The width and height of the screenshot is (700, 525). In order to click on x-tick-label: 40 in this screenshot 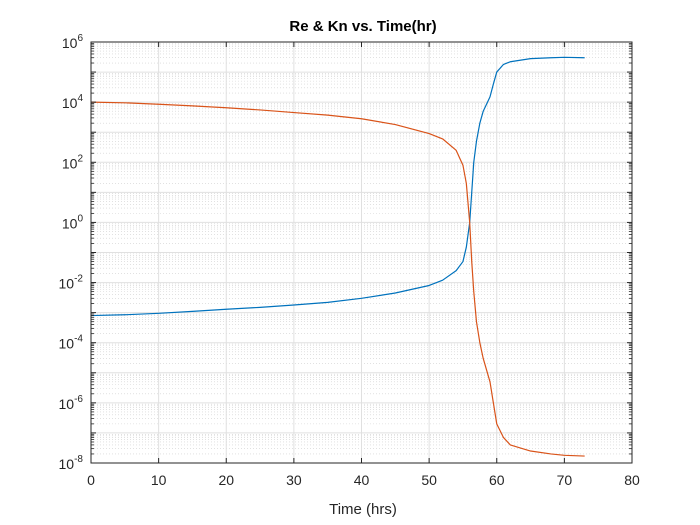, I will do `click(362, 480)`.